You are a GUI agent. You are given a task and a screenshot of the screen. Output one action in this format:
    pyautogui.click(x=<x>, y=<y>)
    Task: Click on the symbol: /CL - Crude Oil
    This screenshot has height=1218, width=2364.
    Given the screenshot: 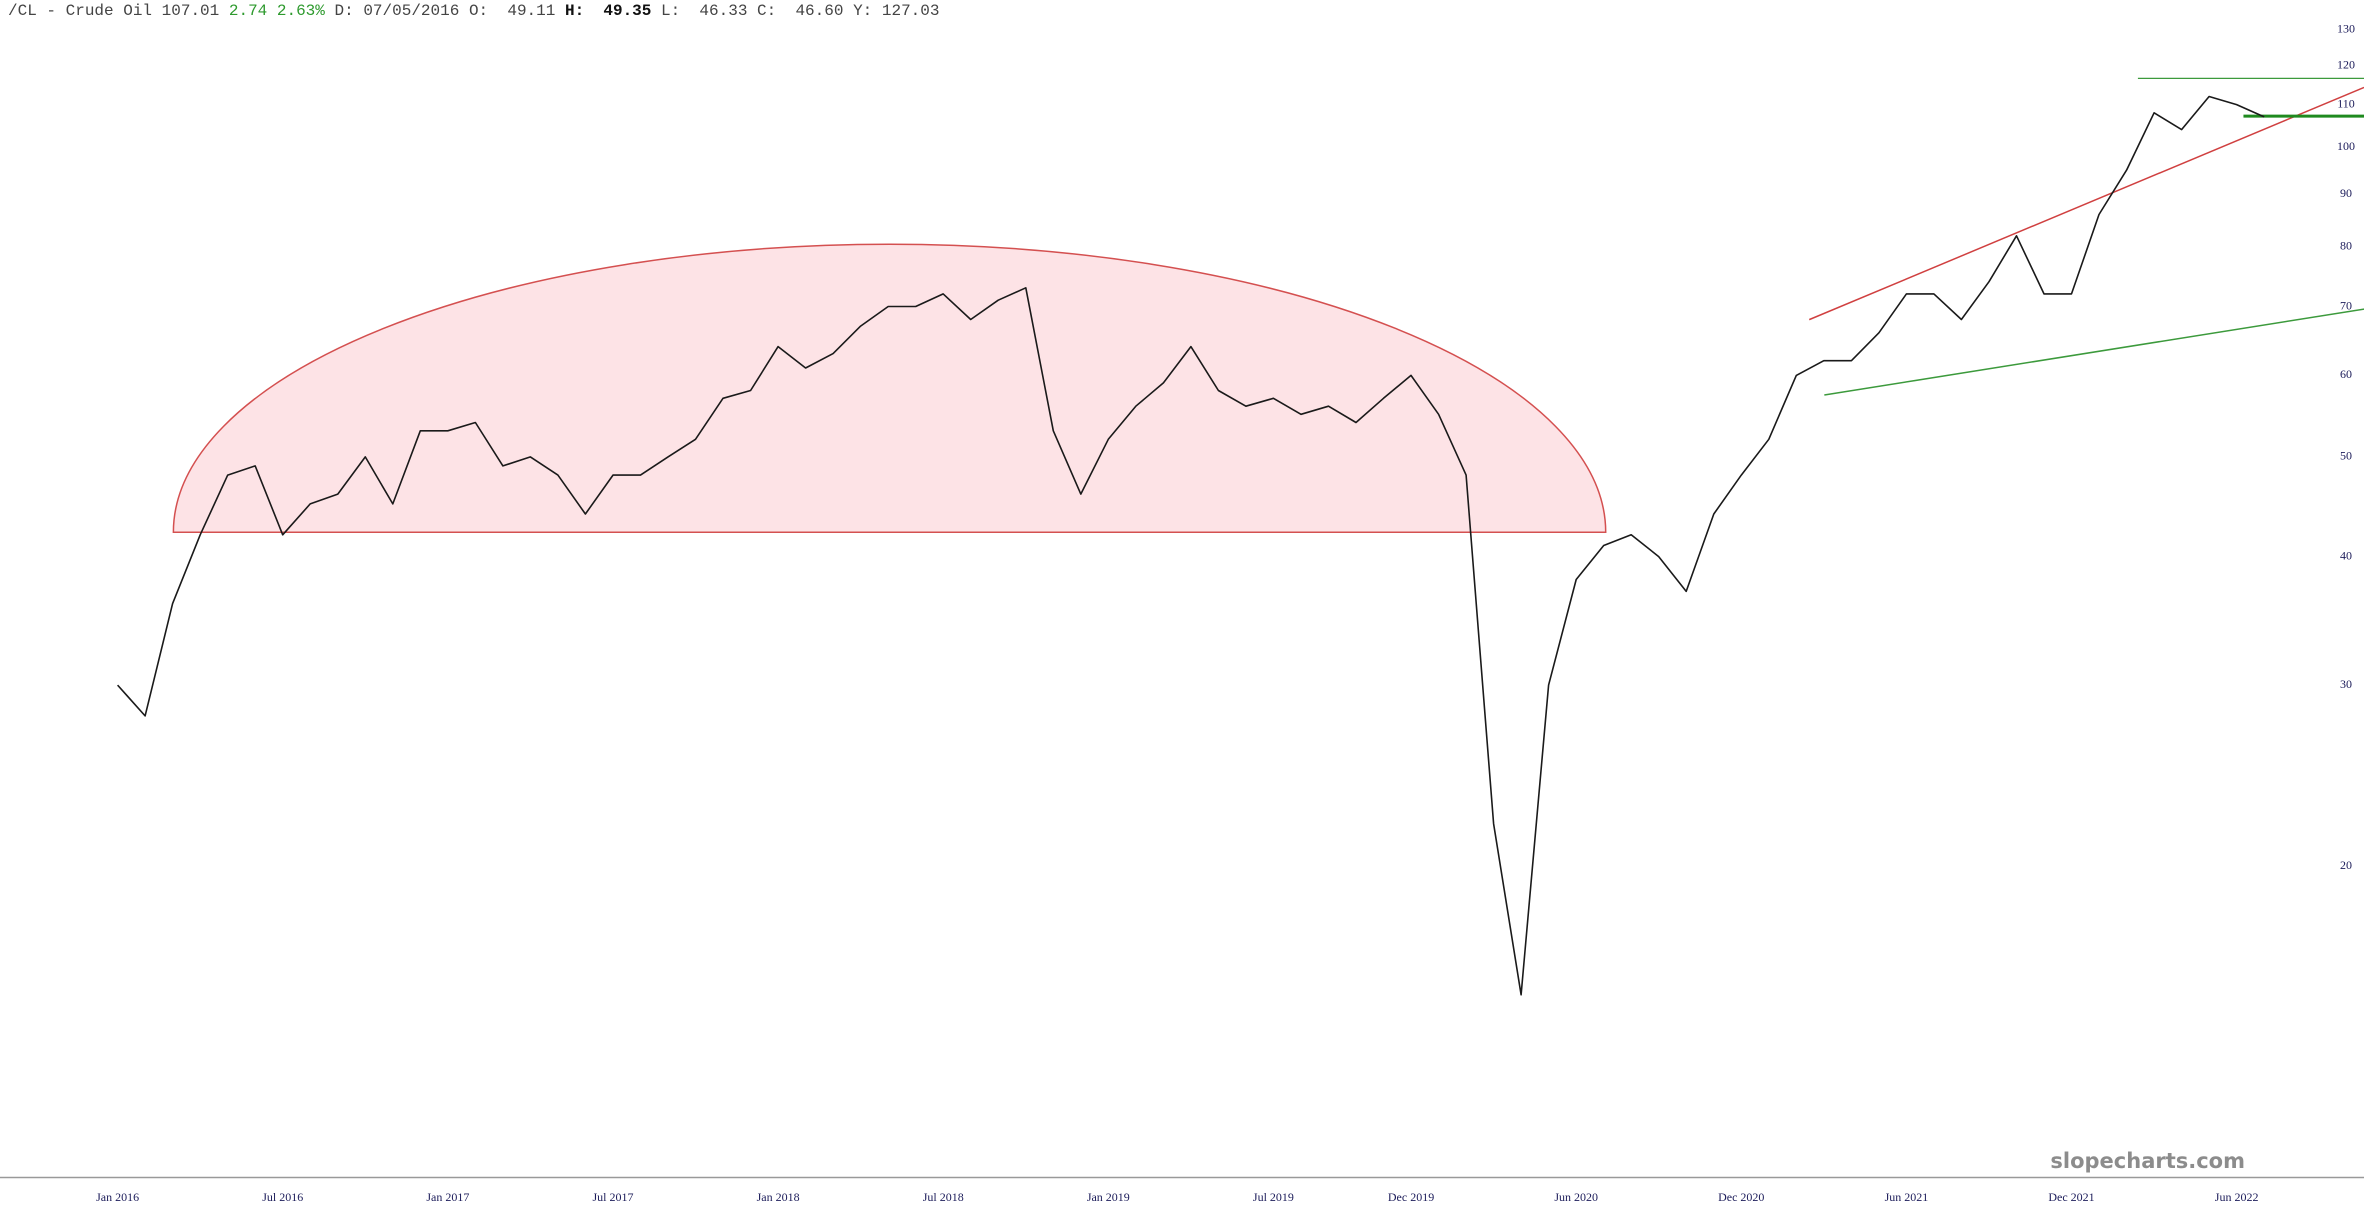 What is the action you would take?
    pyautogui.click(x=80, y=11)
    